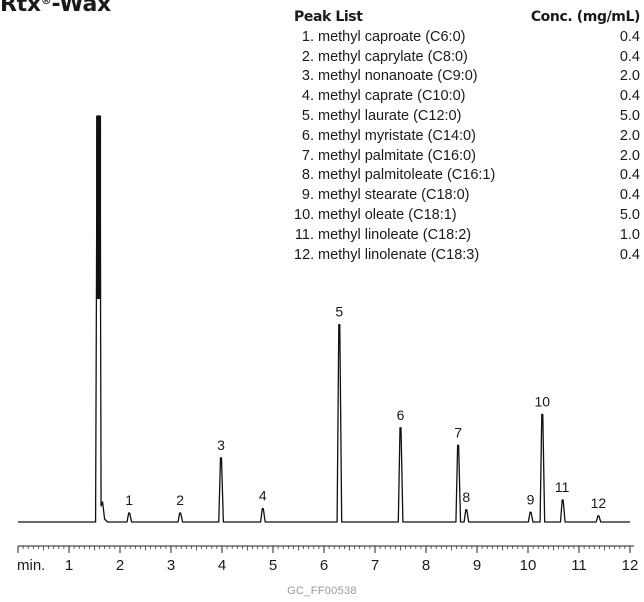 This screenshot has width=644, height=602. Describe the element at coordinates (180, 500) in the screenshot. I see `peak-label: 2` at that location.